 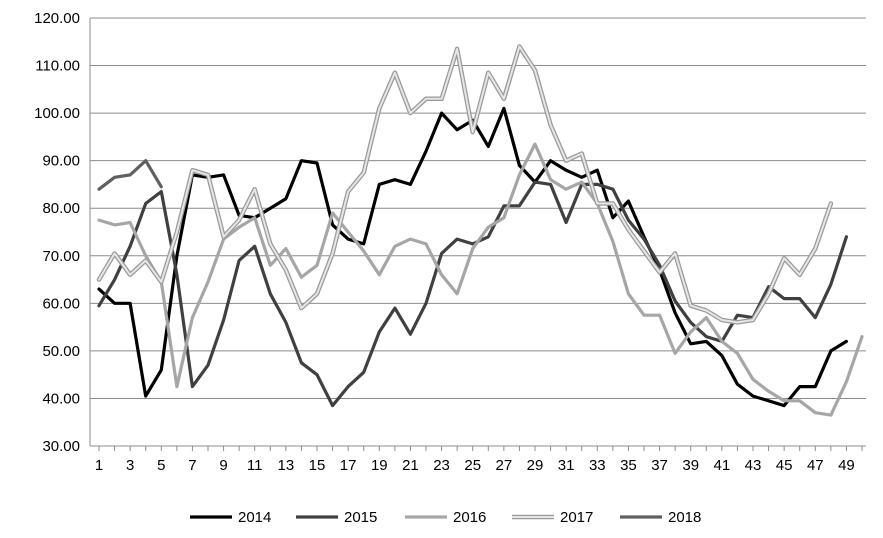 I want to click on x-tick-label: 37, so click(x=659, y=465).